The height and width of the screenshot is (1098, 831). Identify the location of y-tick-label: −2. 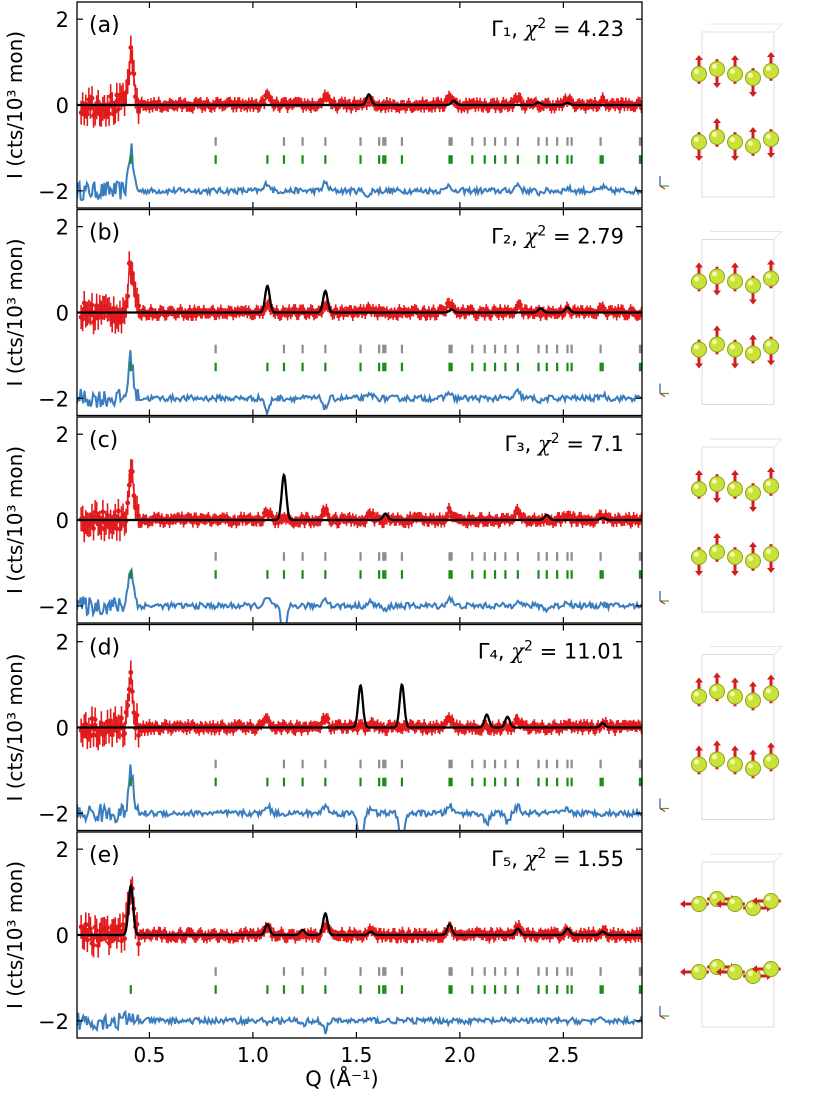
(53, 607).